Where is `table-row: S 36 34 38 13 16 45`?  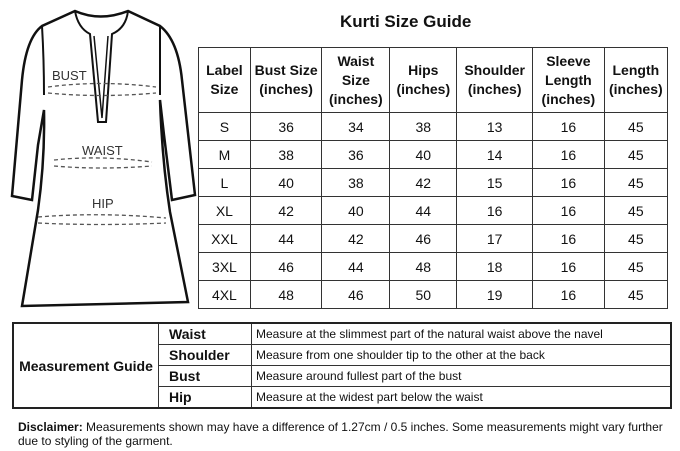 table-row: S 36 34 38 13 16 45 is located at coordinates (433, 126).